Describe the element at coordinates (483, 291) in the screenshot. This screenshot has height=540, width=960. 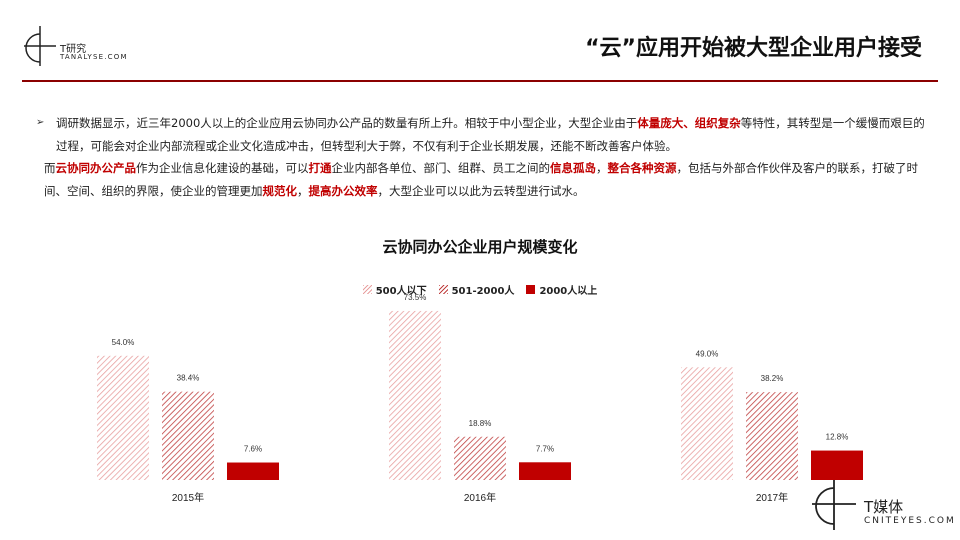
I see `legend-label: 501-2000人` at that location.